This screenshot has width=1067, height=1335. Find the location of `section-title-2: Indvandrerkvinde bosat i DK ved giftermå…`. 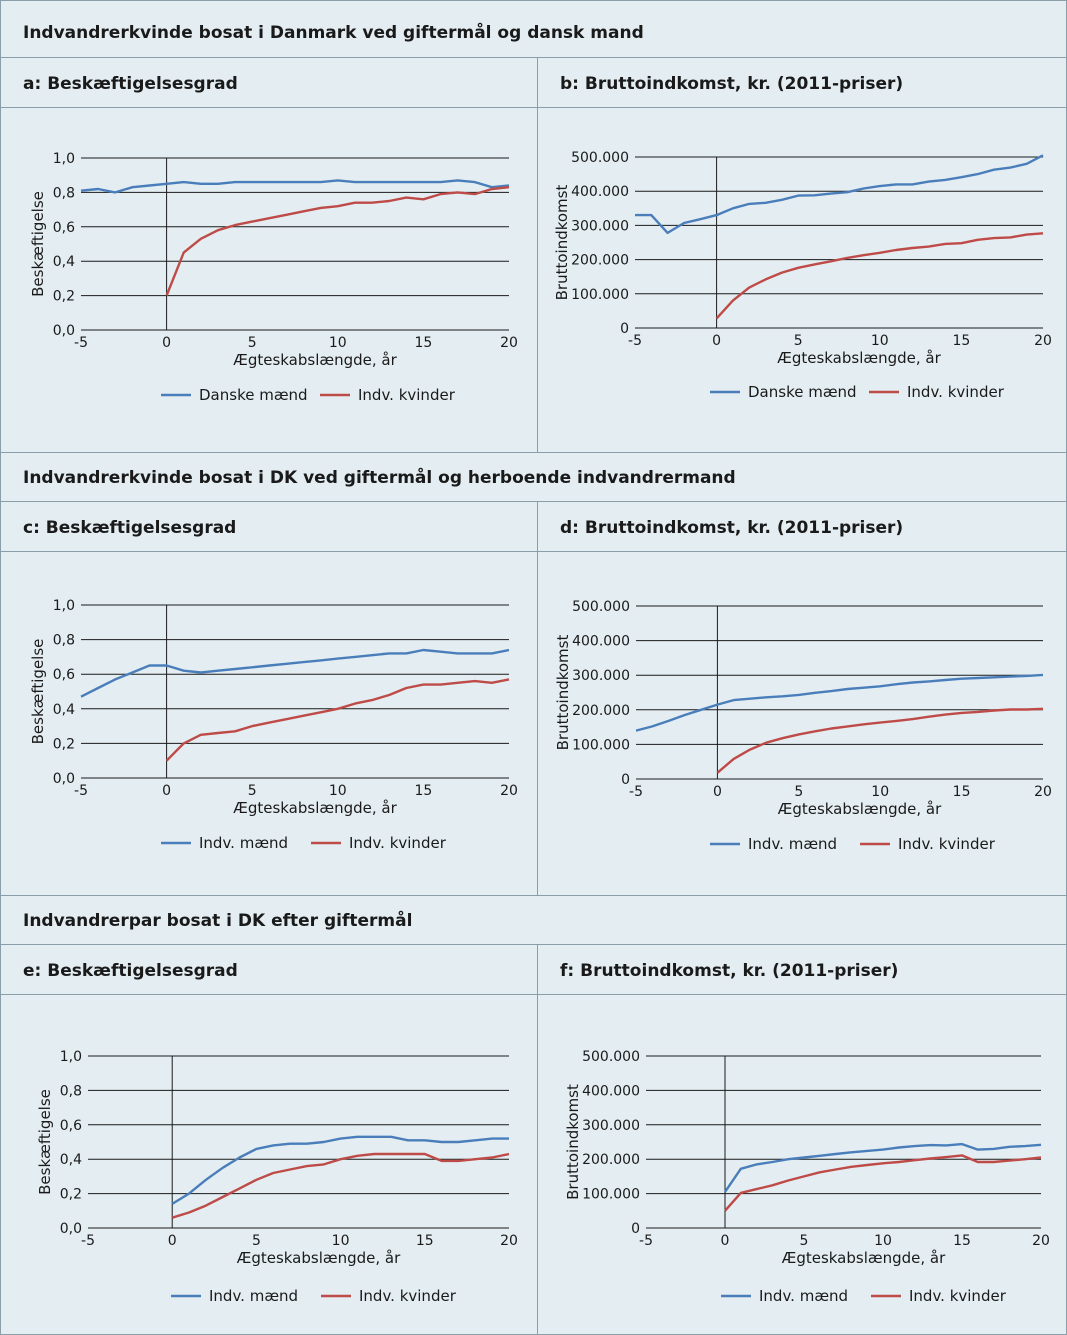

section-title-2: Indvandrerkvinde bosat i DK ved giftermå… is located at coordinates (533, 477).